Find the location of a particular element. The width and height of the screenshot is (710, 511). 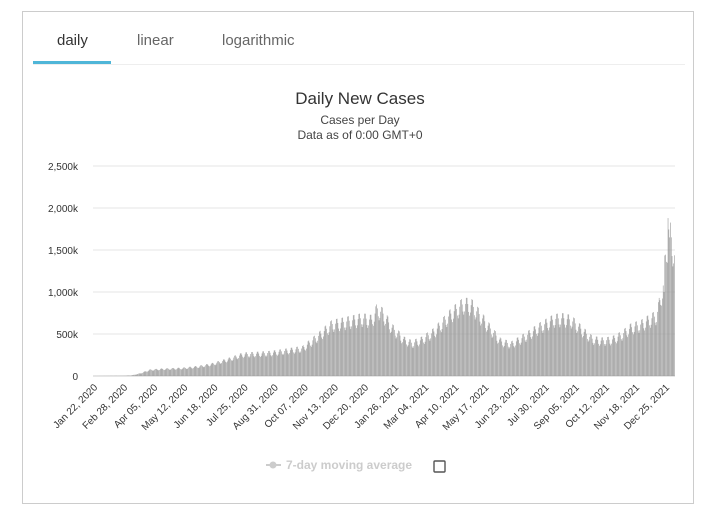

legend-label: 7-day moving average is located at coordinates (349, 465).